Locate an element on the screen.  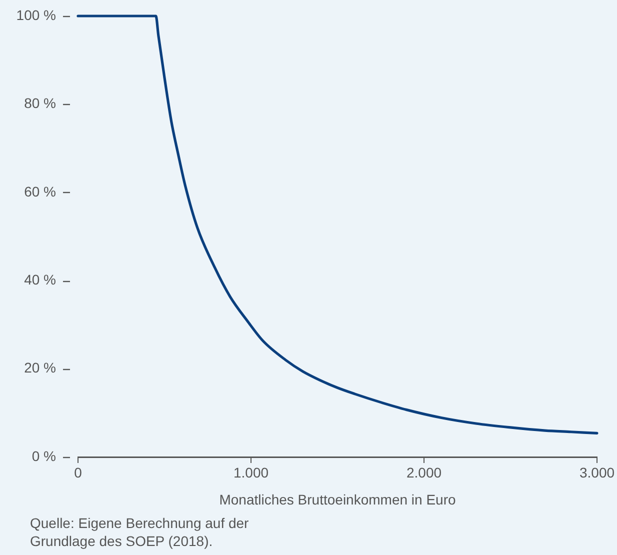
x-tick-label: 2.000 is located at coordinates (424, 472).